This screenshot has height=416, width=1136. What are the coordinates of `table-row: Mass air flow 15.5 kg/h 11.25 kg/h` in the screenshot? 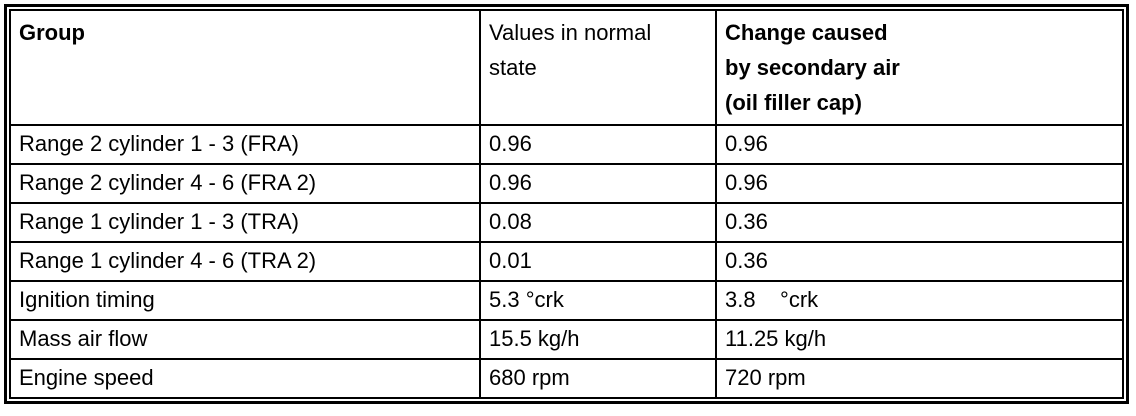 It's located at (566, 339).